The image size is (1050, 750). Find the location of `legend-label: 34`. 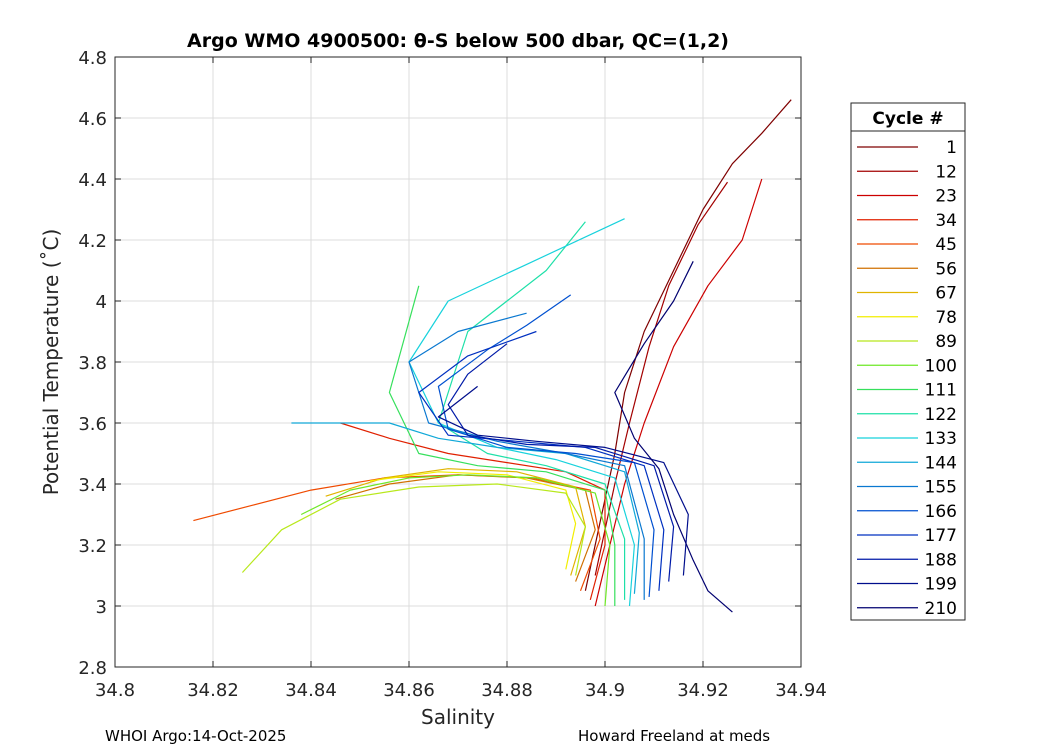

legend-label: 34 is located at coordinates (946, 221).